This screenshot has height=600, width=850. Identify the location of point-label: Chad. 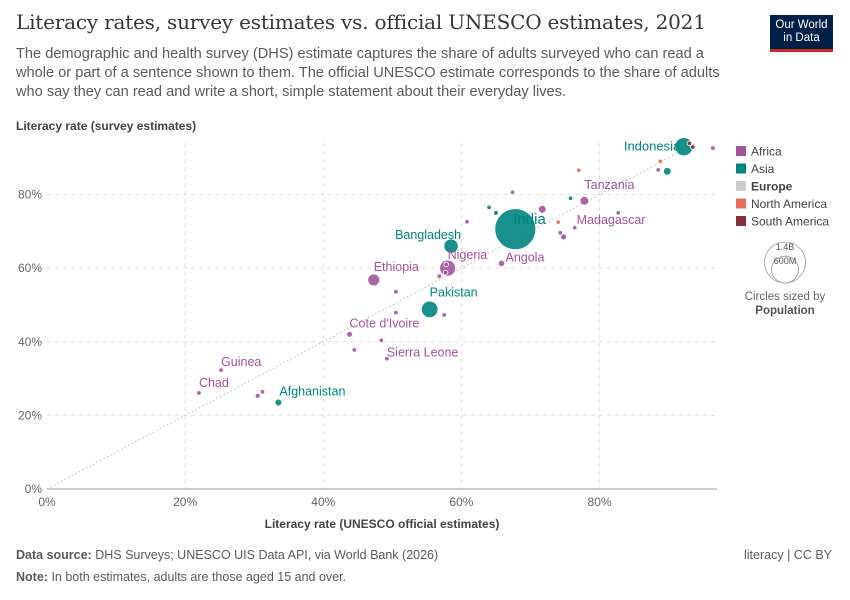
(214, 383).